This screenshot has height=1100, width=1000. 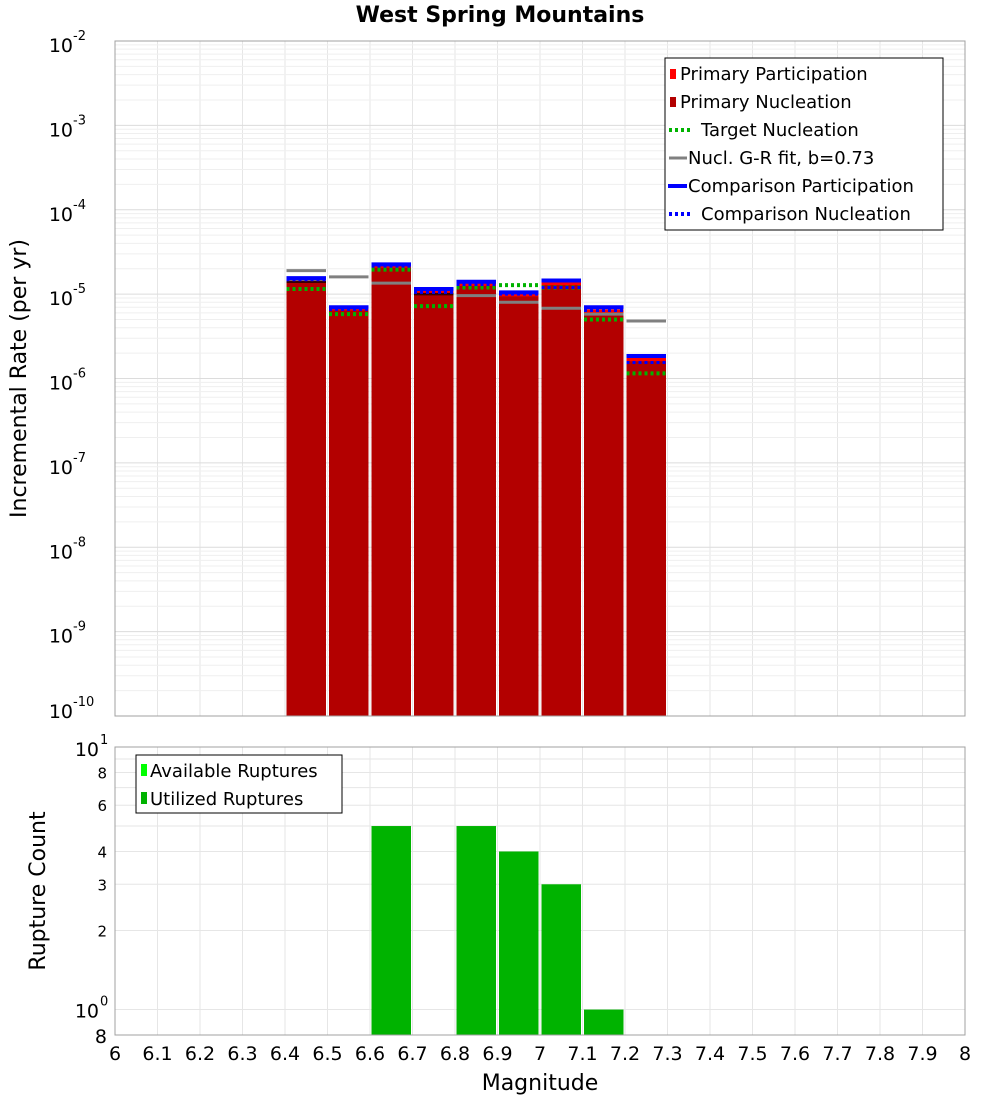 What do you see at coordinates (667, 1054) in the screenshot?
I see `magnitude-x-tick: 7.3` at bounding box center [667, 1054].